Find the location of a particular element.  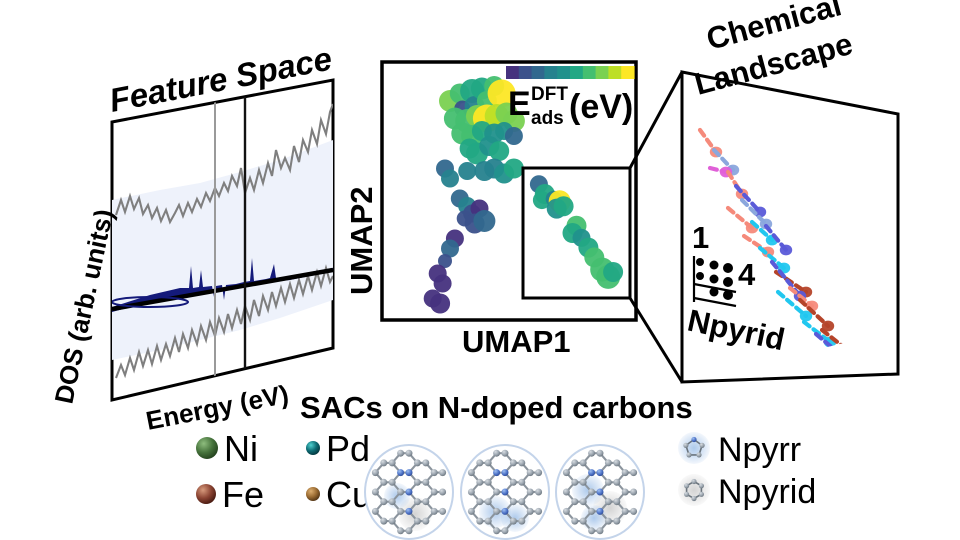

umap-colorbar-label: E DFT ads (eV) is located at coordinates (570, 106).